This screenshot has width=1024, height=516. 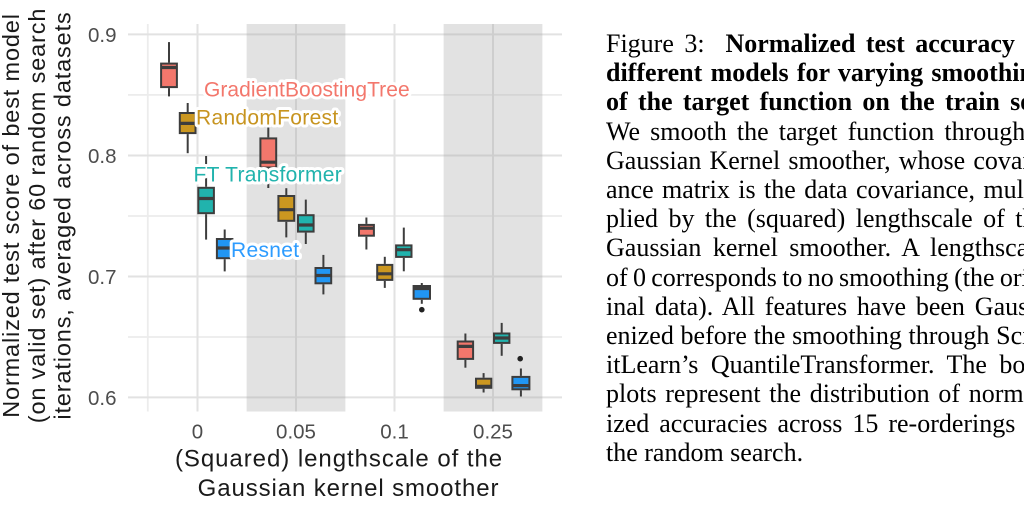 What do you see at coordinates (394, 432) in the screenshot?
I see `svg-text: 0.1` at bounding box center [394, 432].